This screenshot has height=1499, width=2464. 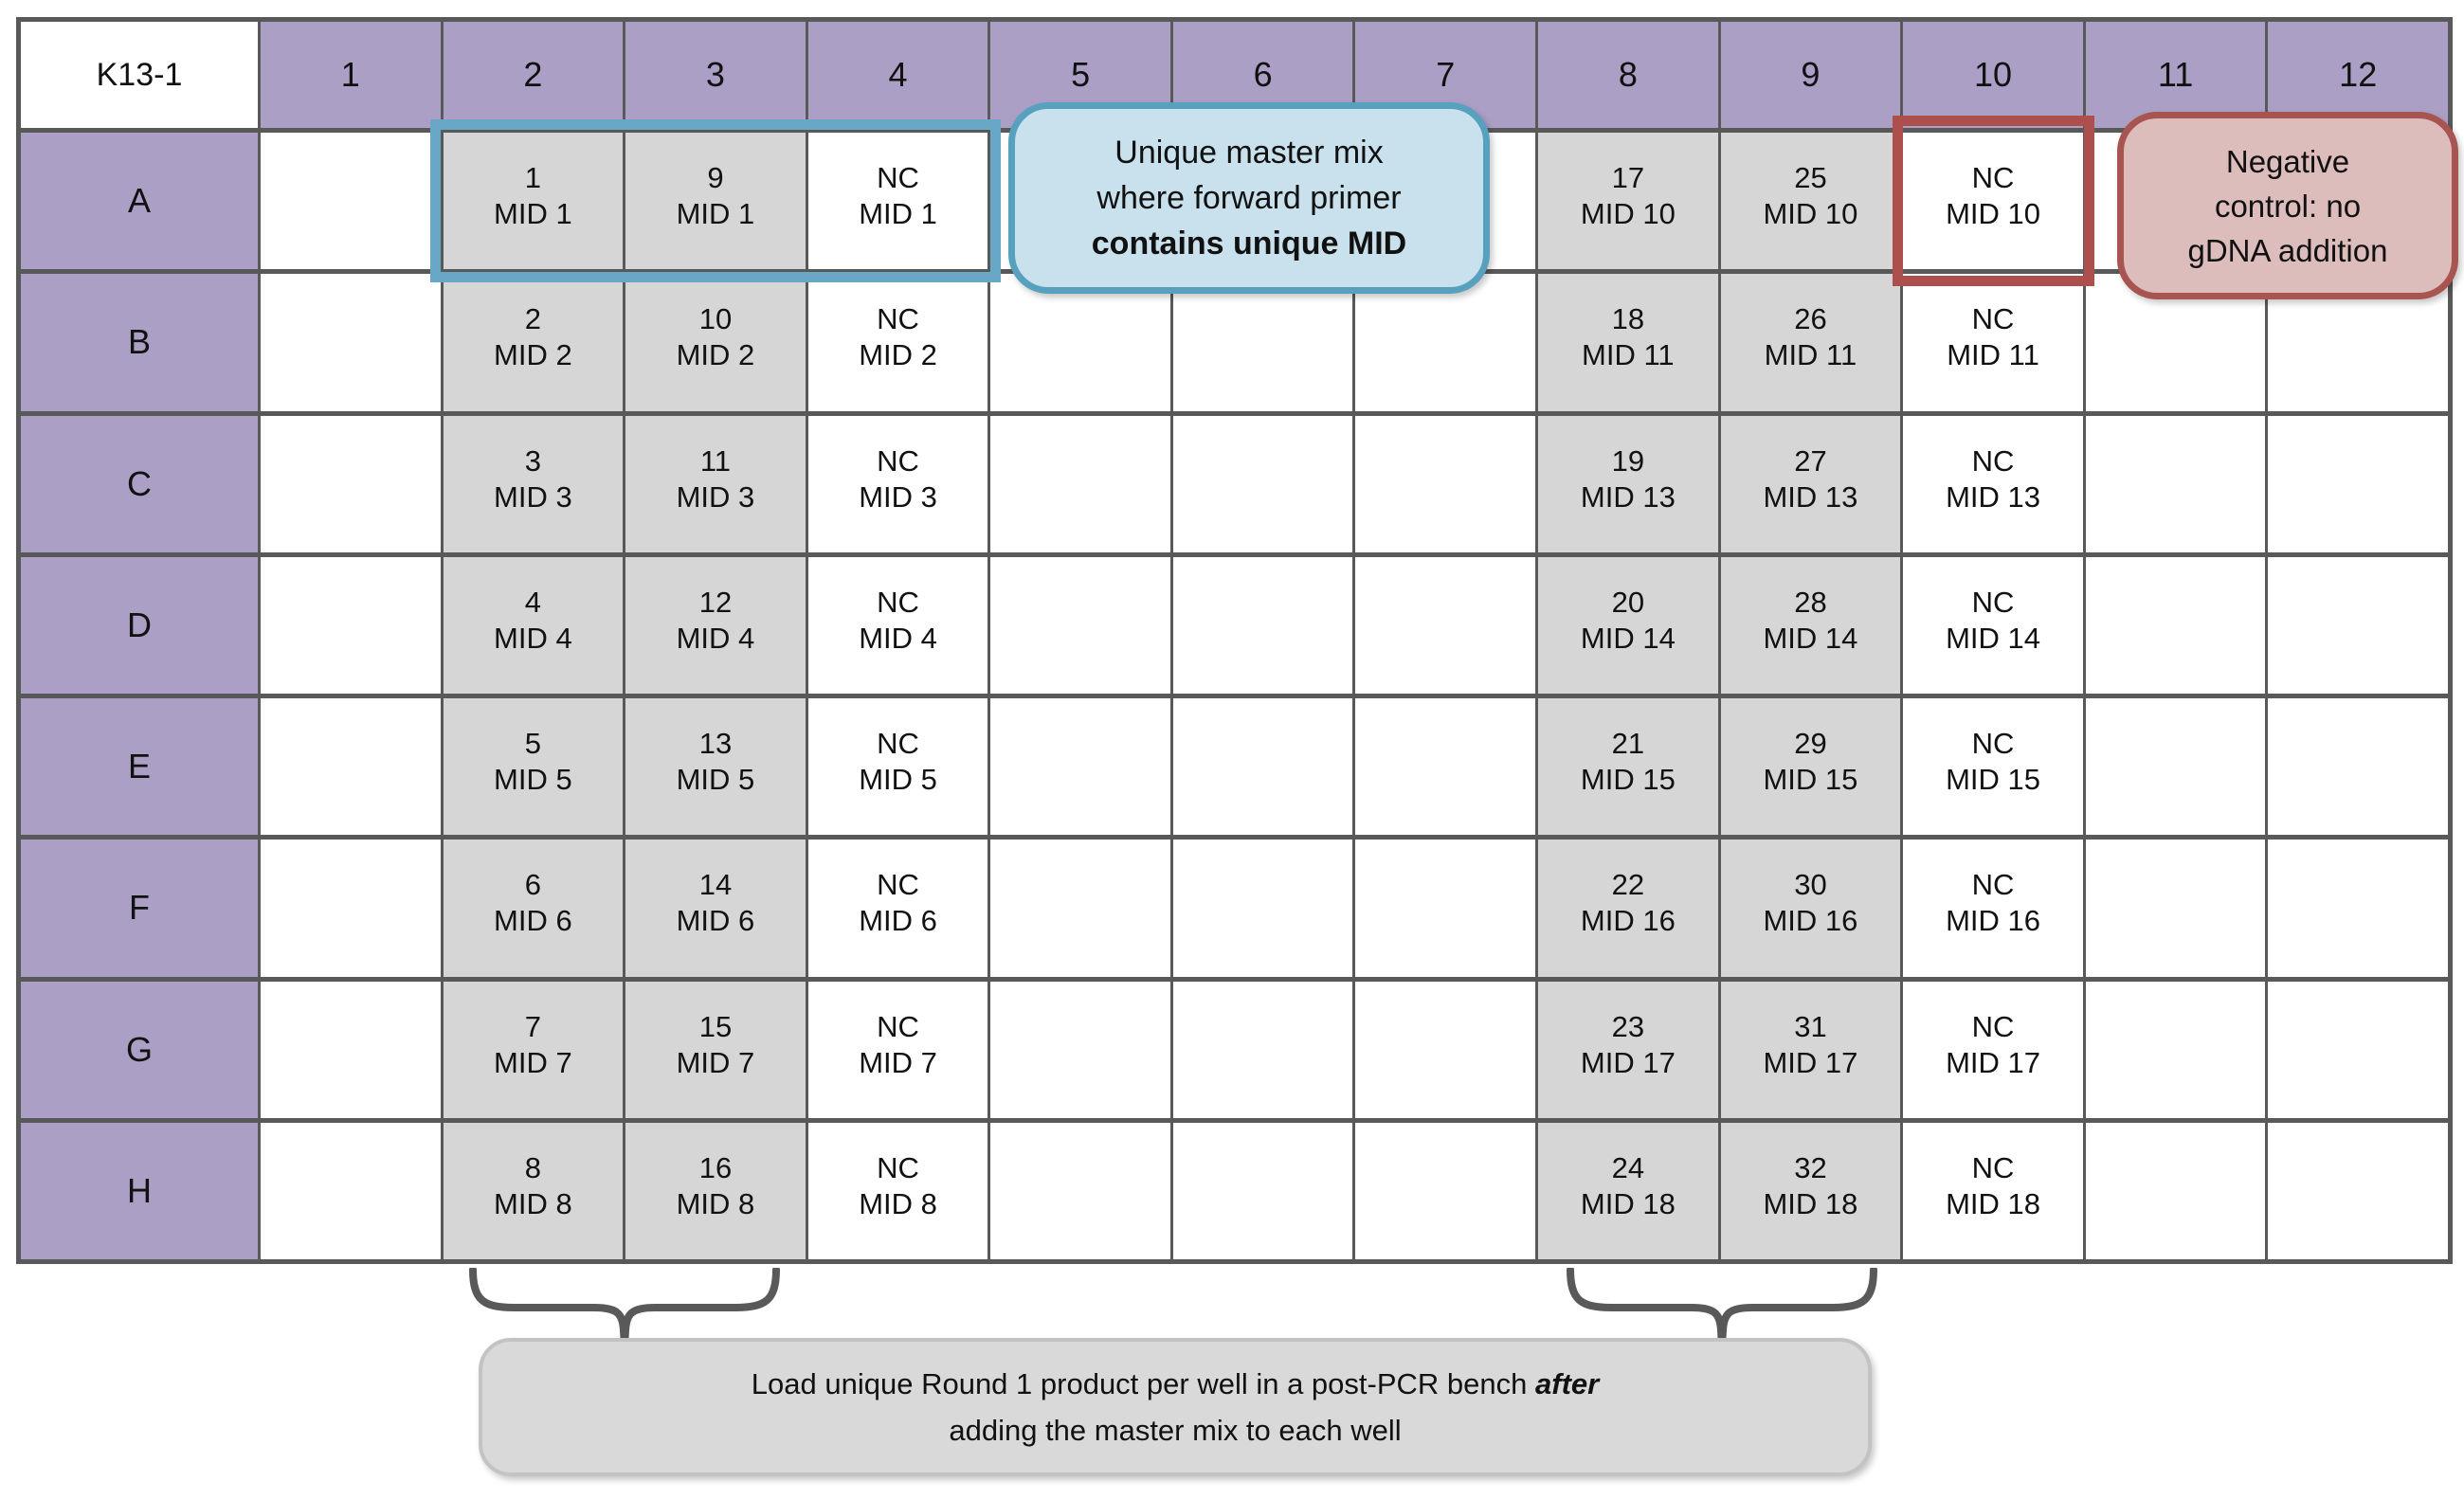 I want to click on well-D2: 4 MID 4, so click(x=533, y=625).